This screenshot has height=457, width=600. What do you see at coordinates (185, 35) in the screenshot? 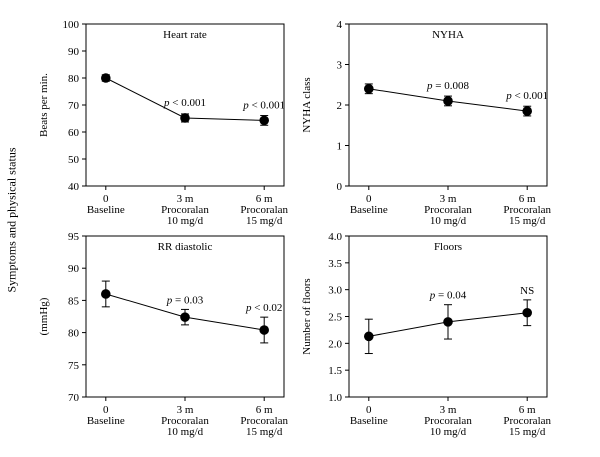
I see `chart-title: Heart rate` at bounding box center [185, 35].